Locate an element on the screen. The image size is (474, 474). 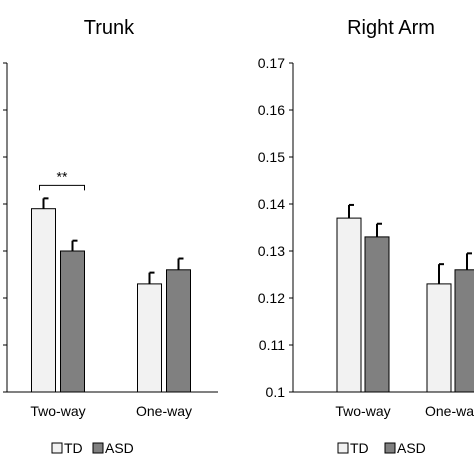
chart-title: Right Arm is located at coordinates (391, 28).